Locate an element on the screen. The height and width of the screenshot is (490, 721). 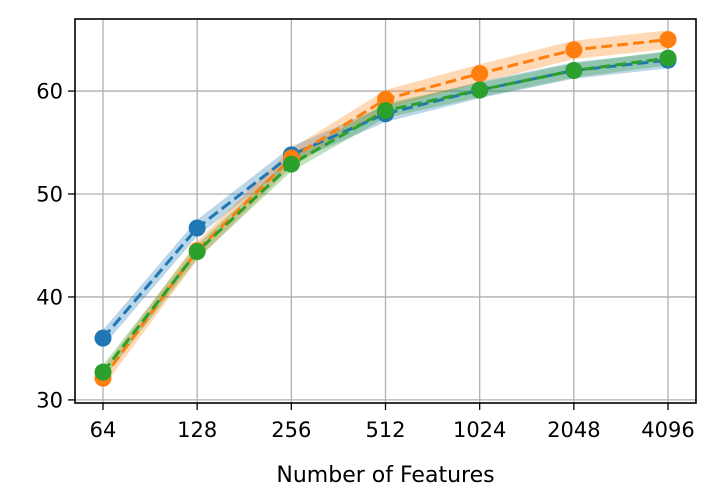
x-tick-label: 64 is located at coordinates (103, 430).